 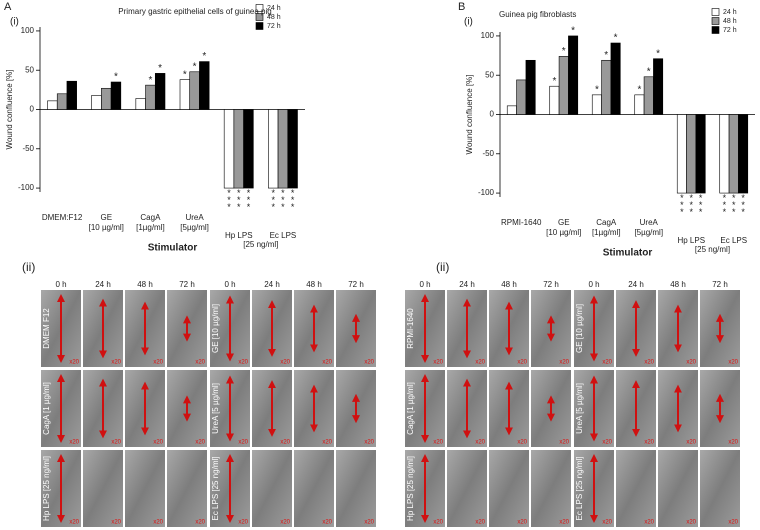 What do you see at coordinates (106, 222) in the screenshot?
I see `x-tick-label: GE [10 µg/ml]` at bounding box center [106, 222].